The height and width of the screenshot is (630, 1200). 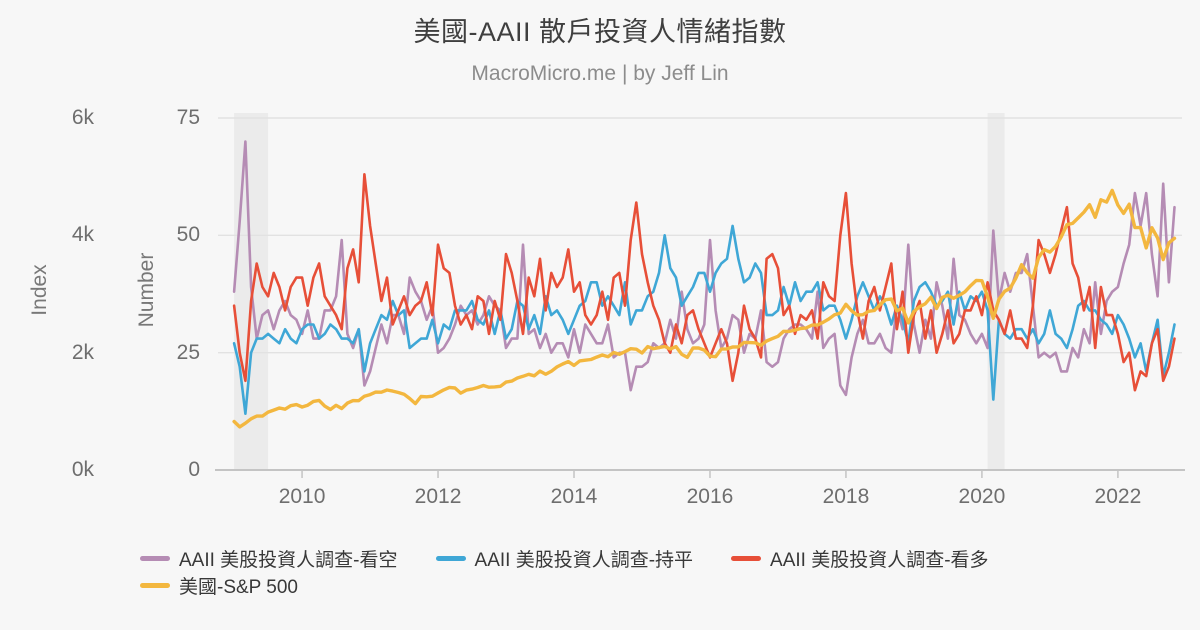 What do you see at coordinates (82, 469) in the screenshot?
I see `y-tick-label-index: 0k` at bounding box center [82, 469].